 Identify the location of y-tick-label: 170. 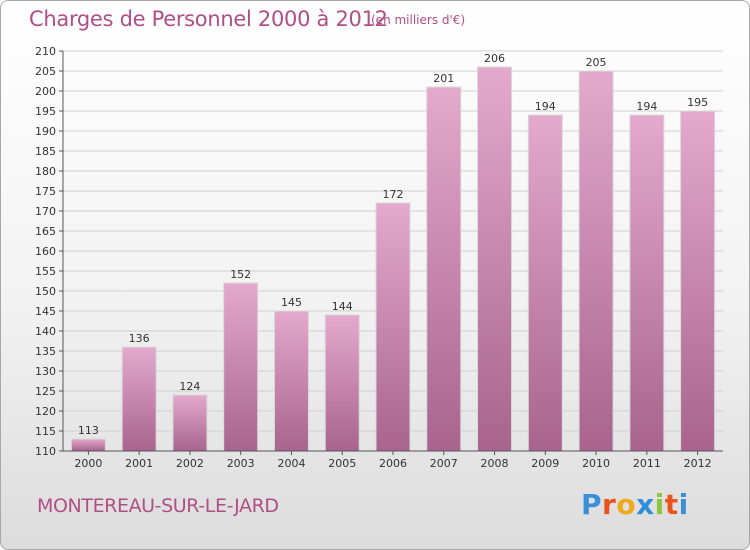
(45, 211).